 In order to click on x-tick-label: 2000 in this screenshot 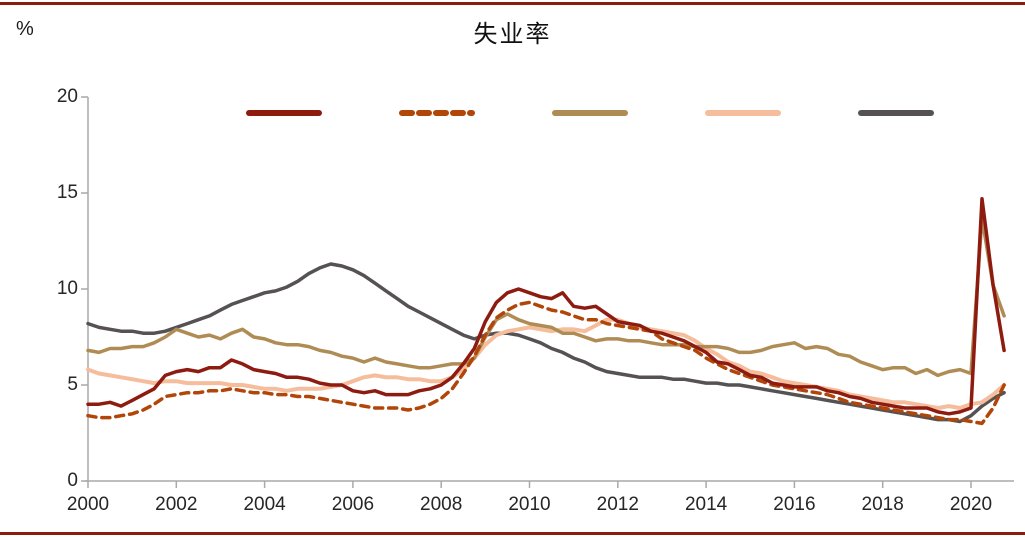, I will do `click(88, 504)`.